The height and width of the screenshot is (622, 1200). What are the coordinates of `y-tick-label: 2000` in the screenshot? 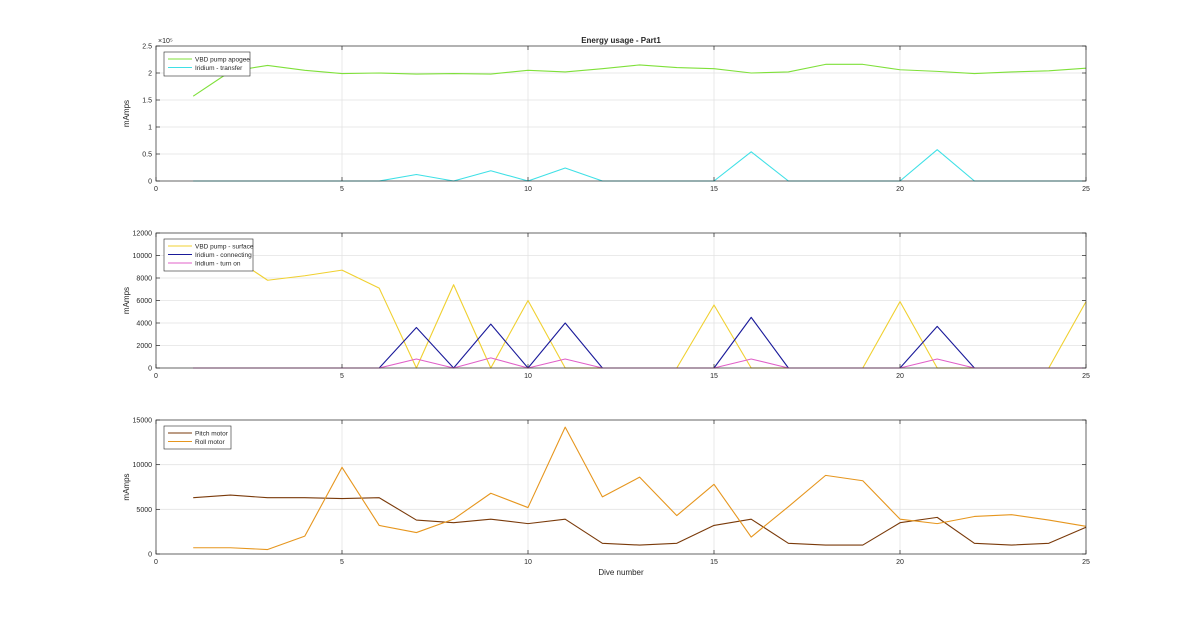 It's located at (144, 346).